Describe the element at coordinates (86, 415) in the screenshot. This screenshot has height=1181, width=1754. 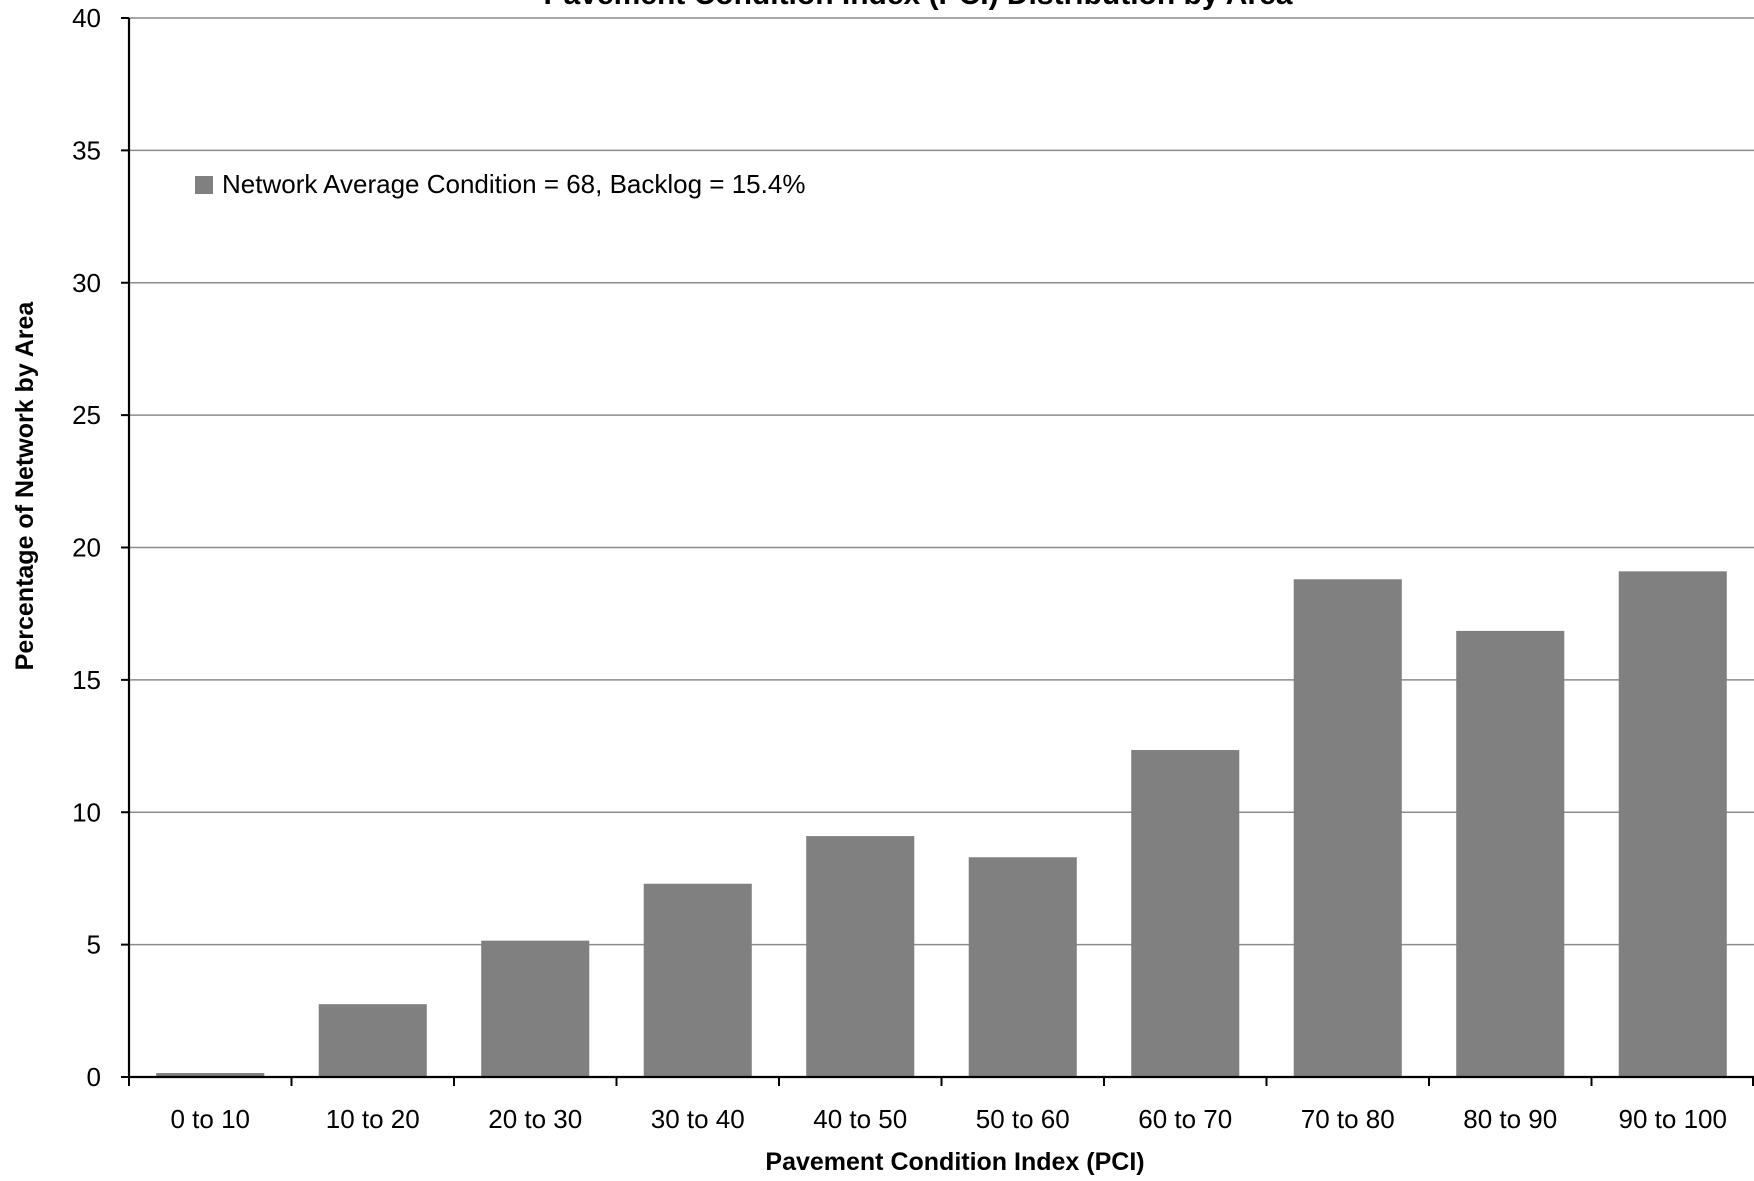
I see `y-tick-label: 25` at that location.